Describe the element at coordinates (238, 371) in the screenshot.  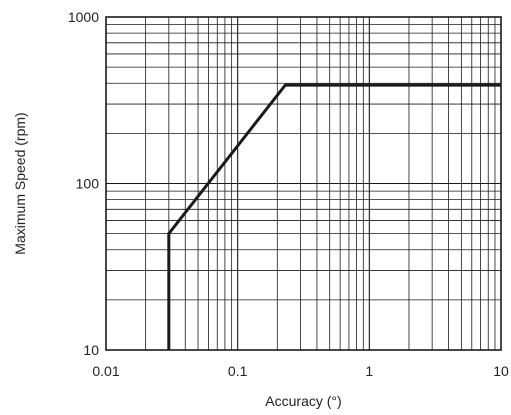
I see `x-tick-label: 0.1` at that location.